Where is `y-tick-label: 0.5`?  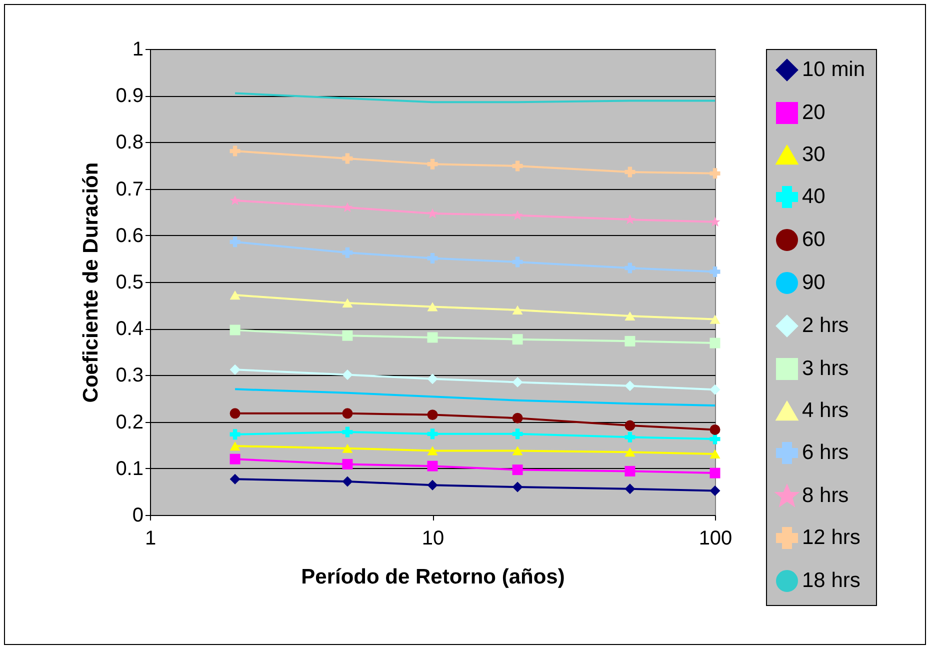 y-tick-label: 0.5 is located at coordinates (130, 283).